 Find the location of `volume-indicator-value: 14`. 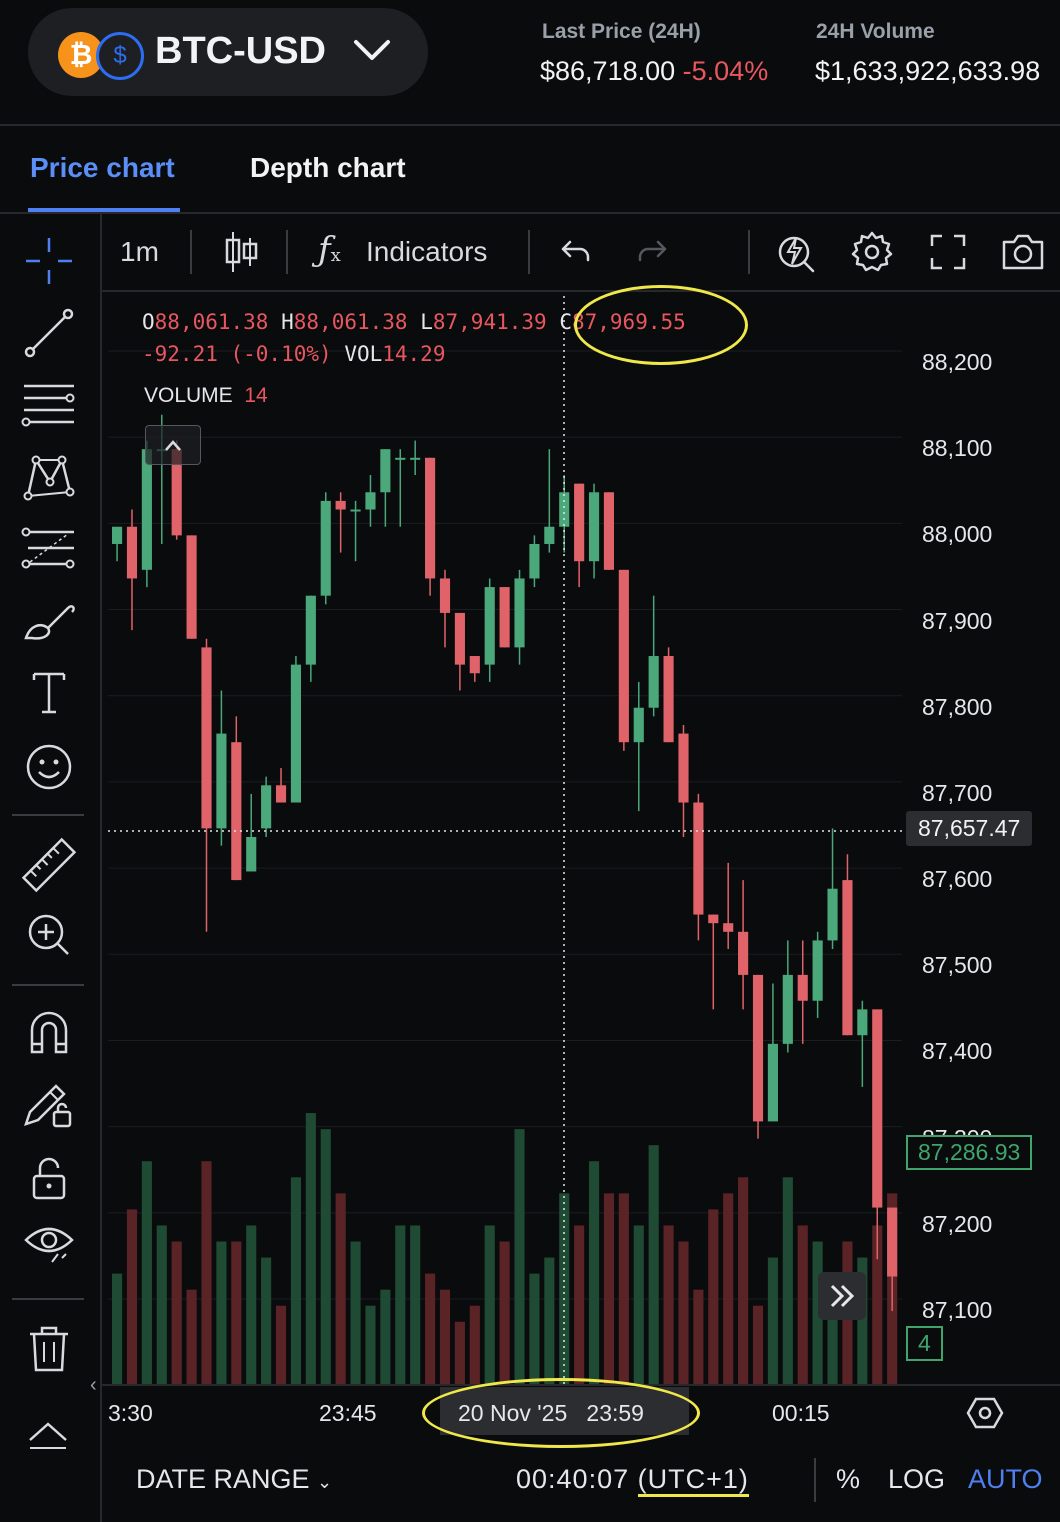

volume-indicator-value: 14 is located at coordinates (256, 395).